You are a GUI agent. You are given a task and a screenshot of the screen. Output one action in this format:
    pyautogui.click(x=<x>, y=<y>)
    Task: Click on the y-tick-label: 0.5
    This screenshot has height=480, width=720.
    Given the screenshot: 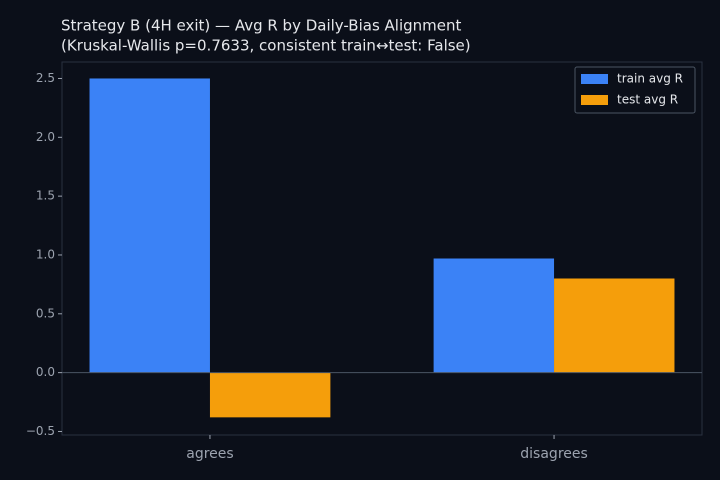 What is the action you would take?
    pyautogui.click(x=45, y=313)
    